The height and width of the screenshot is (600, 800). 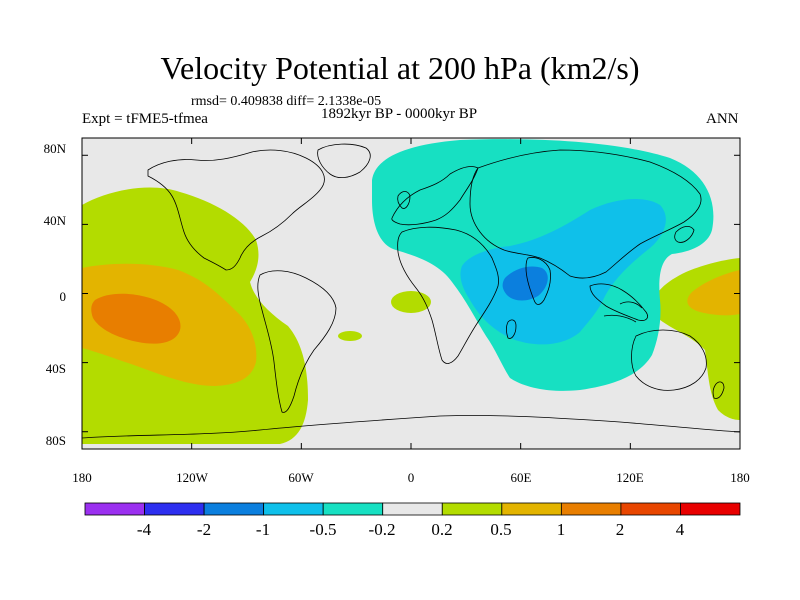 I want to click on colorbar-label: -0.5, so click(x=323, y=529).